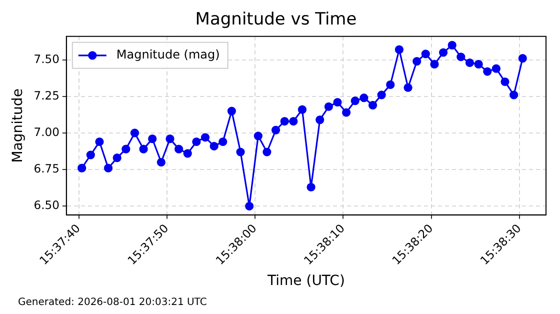 The height and width of the screenshot is (314, 560). Describe the element at coordinates (276, 20) in the screenshot. I see `chart-title: Magnitude vs Time` at that location.